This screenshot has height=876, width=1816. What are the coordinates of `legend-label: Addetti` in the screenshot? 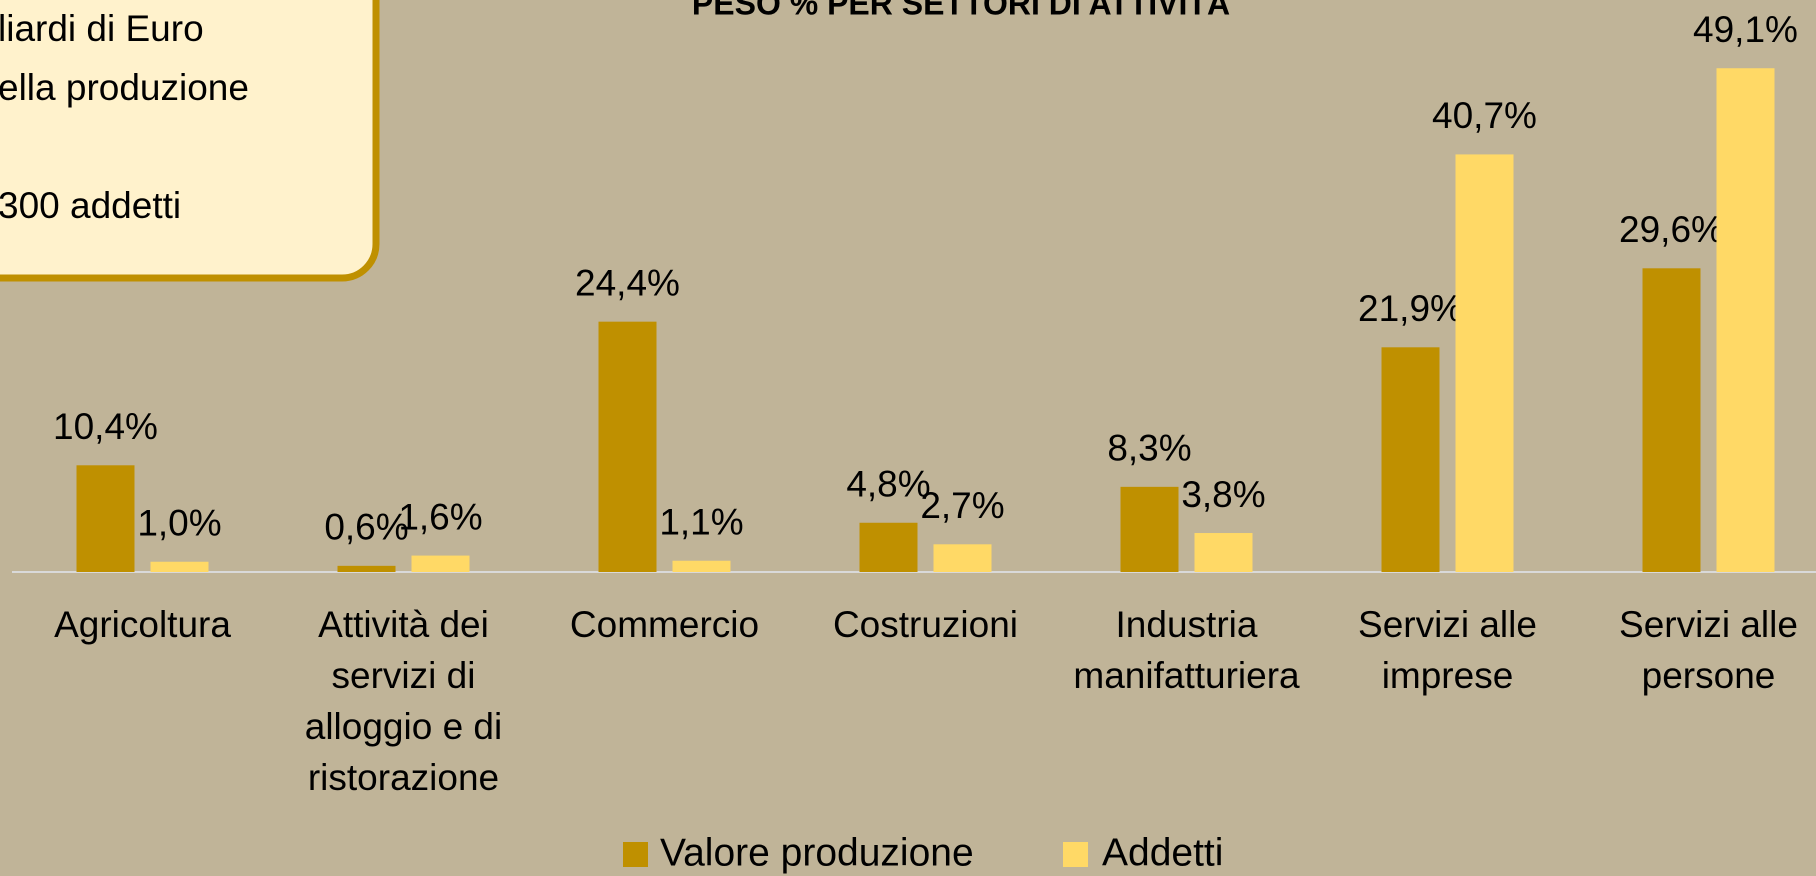 It's located at (1162, 852).